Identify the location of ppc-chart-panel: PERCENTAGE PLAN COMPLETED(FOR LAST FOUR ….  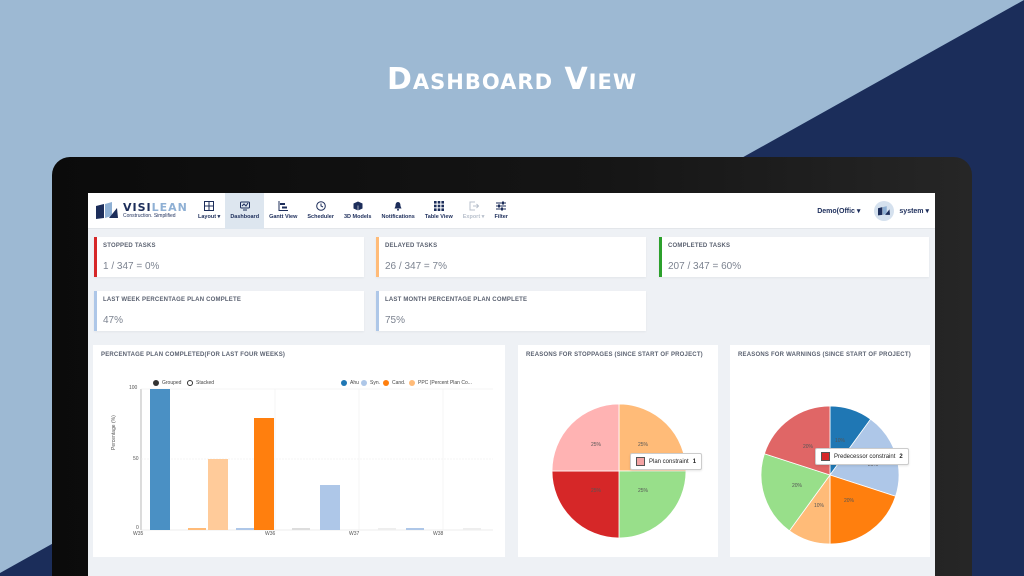
(299, 451).